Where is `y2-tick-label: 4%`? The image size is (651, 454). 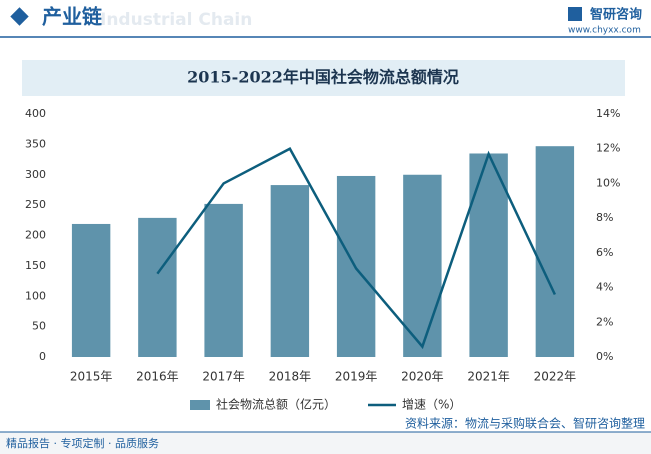
y2-tick-label: 4% is located at coordinates (604, 287).